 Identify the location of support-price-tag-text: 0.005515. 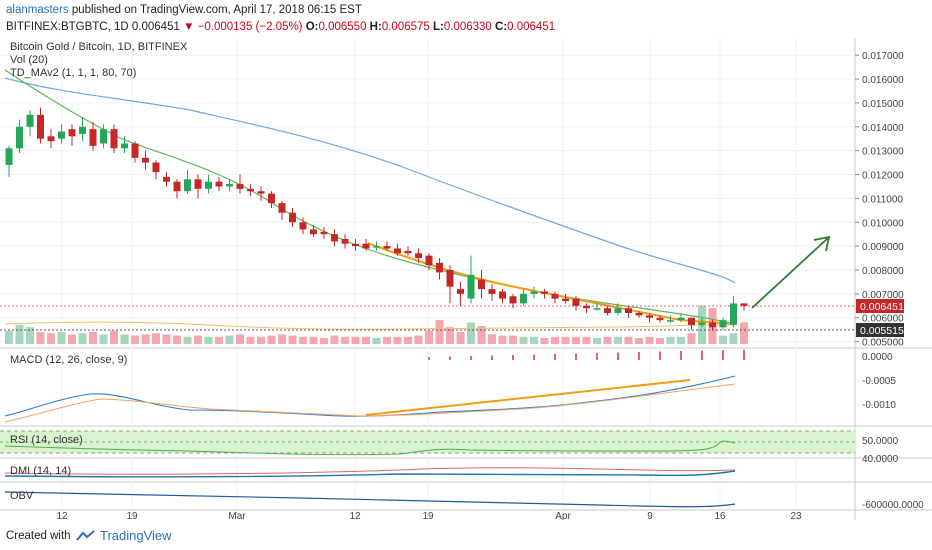
(882, 331).